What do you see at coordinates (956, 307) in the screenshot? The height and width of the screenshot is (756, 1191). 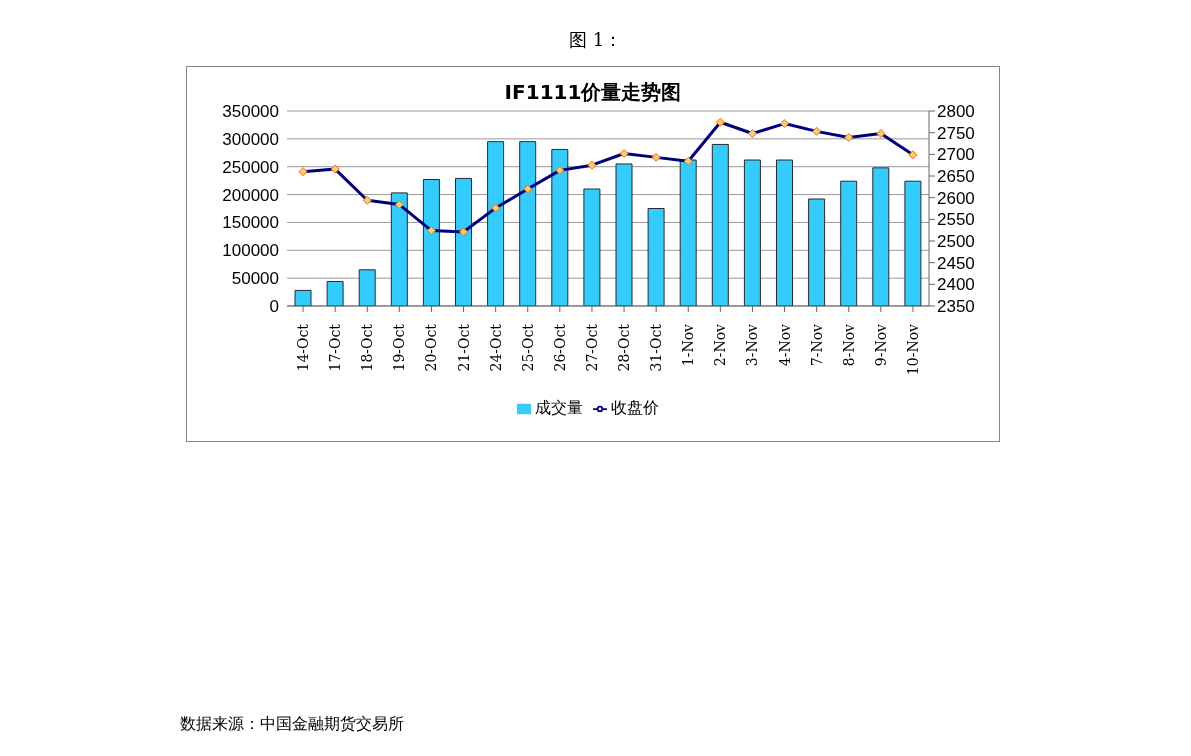 I see `y2-tick-label: 2350` at bounding box center [956, 307].